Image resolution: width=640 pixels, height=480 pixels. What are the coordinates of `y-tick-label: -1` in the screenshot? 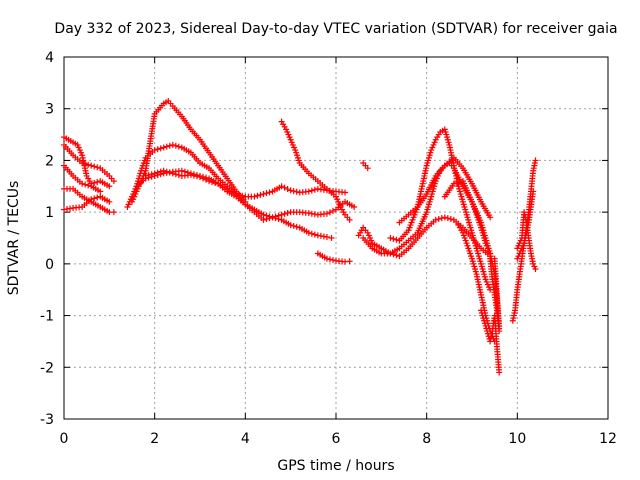 It's located at (47, 317).